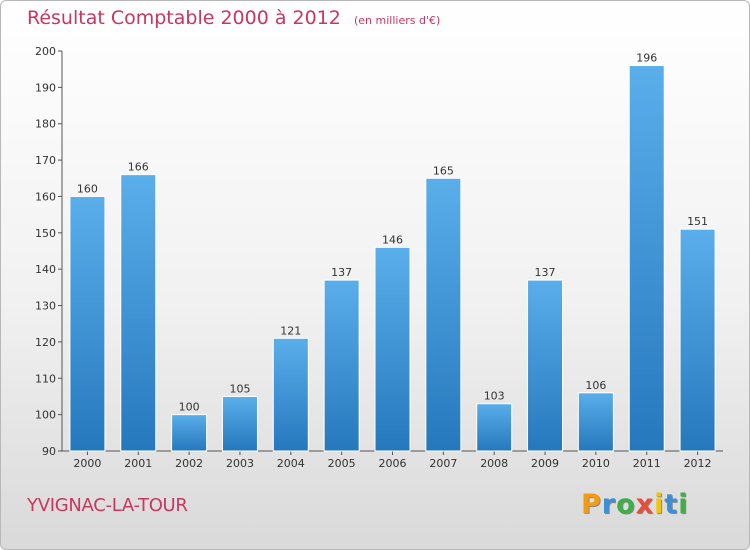  I want to click on y-tick-label: 190, so click(45, 87).